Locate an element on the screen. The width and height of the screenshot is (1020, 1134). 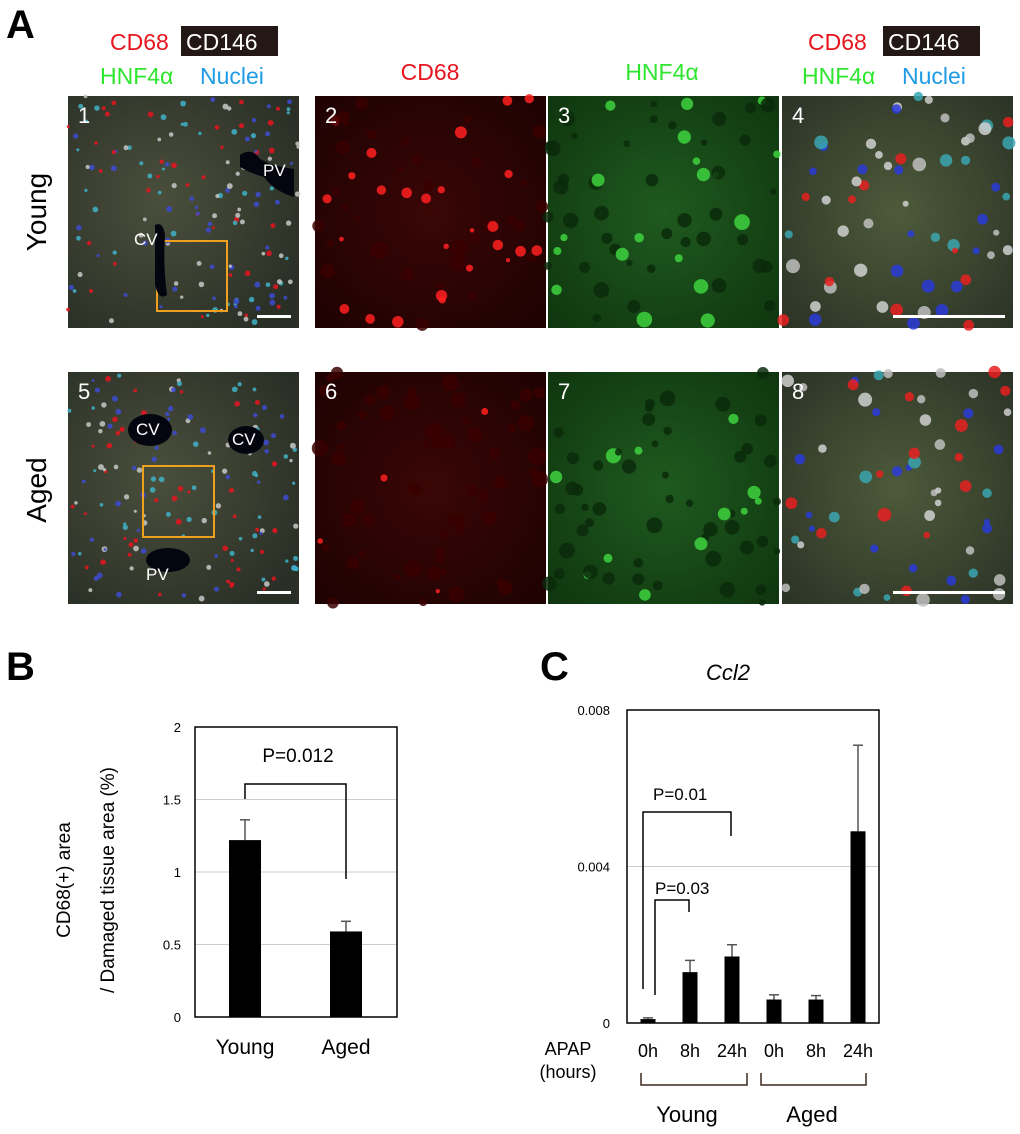
header-cd146-bg is located at coordinates (229, 41).